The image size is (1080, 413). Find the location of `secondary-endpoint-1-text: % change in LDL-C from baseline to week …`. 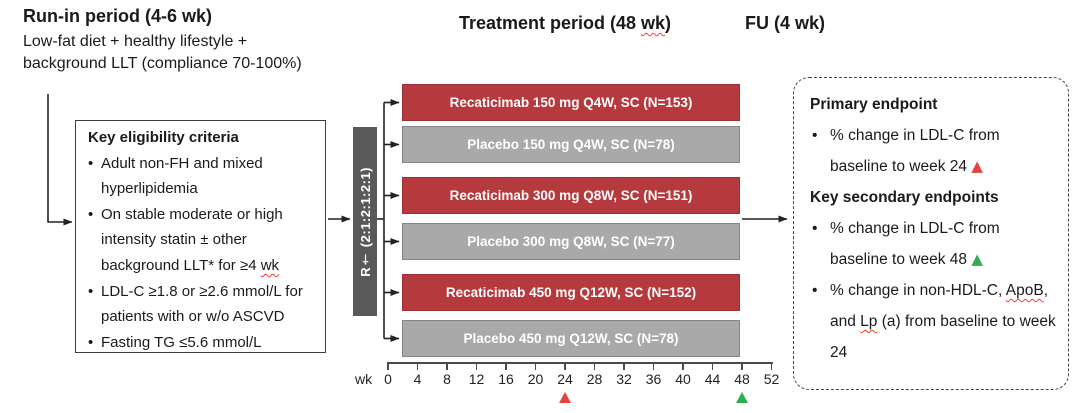

secondary-endpoint-1-text: % change in LDL-C from baseline to week … is located at coordinates (915, 244).